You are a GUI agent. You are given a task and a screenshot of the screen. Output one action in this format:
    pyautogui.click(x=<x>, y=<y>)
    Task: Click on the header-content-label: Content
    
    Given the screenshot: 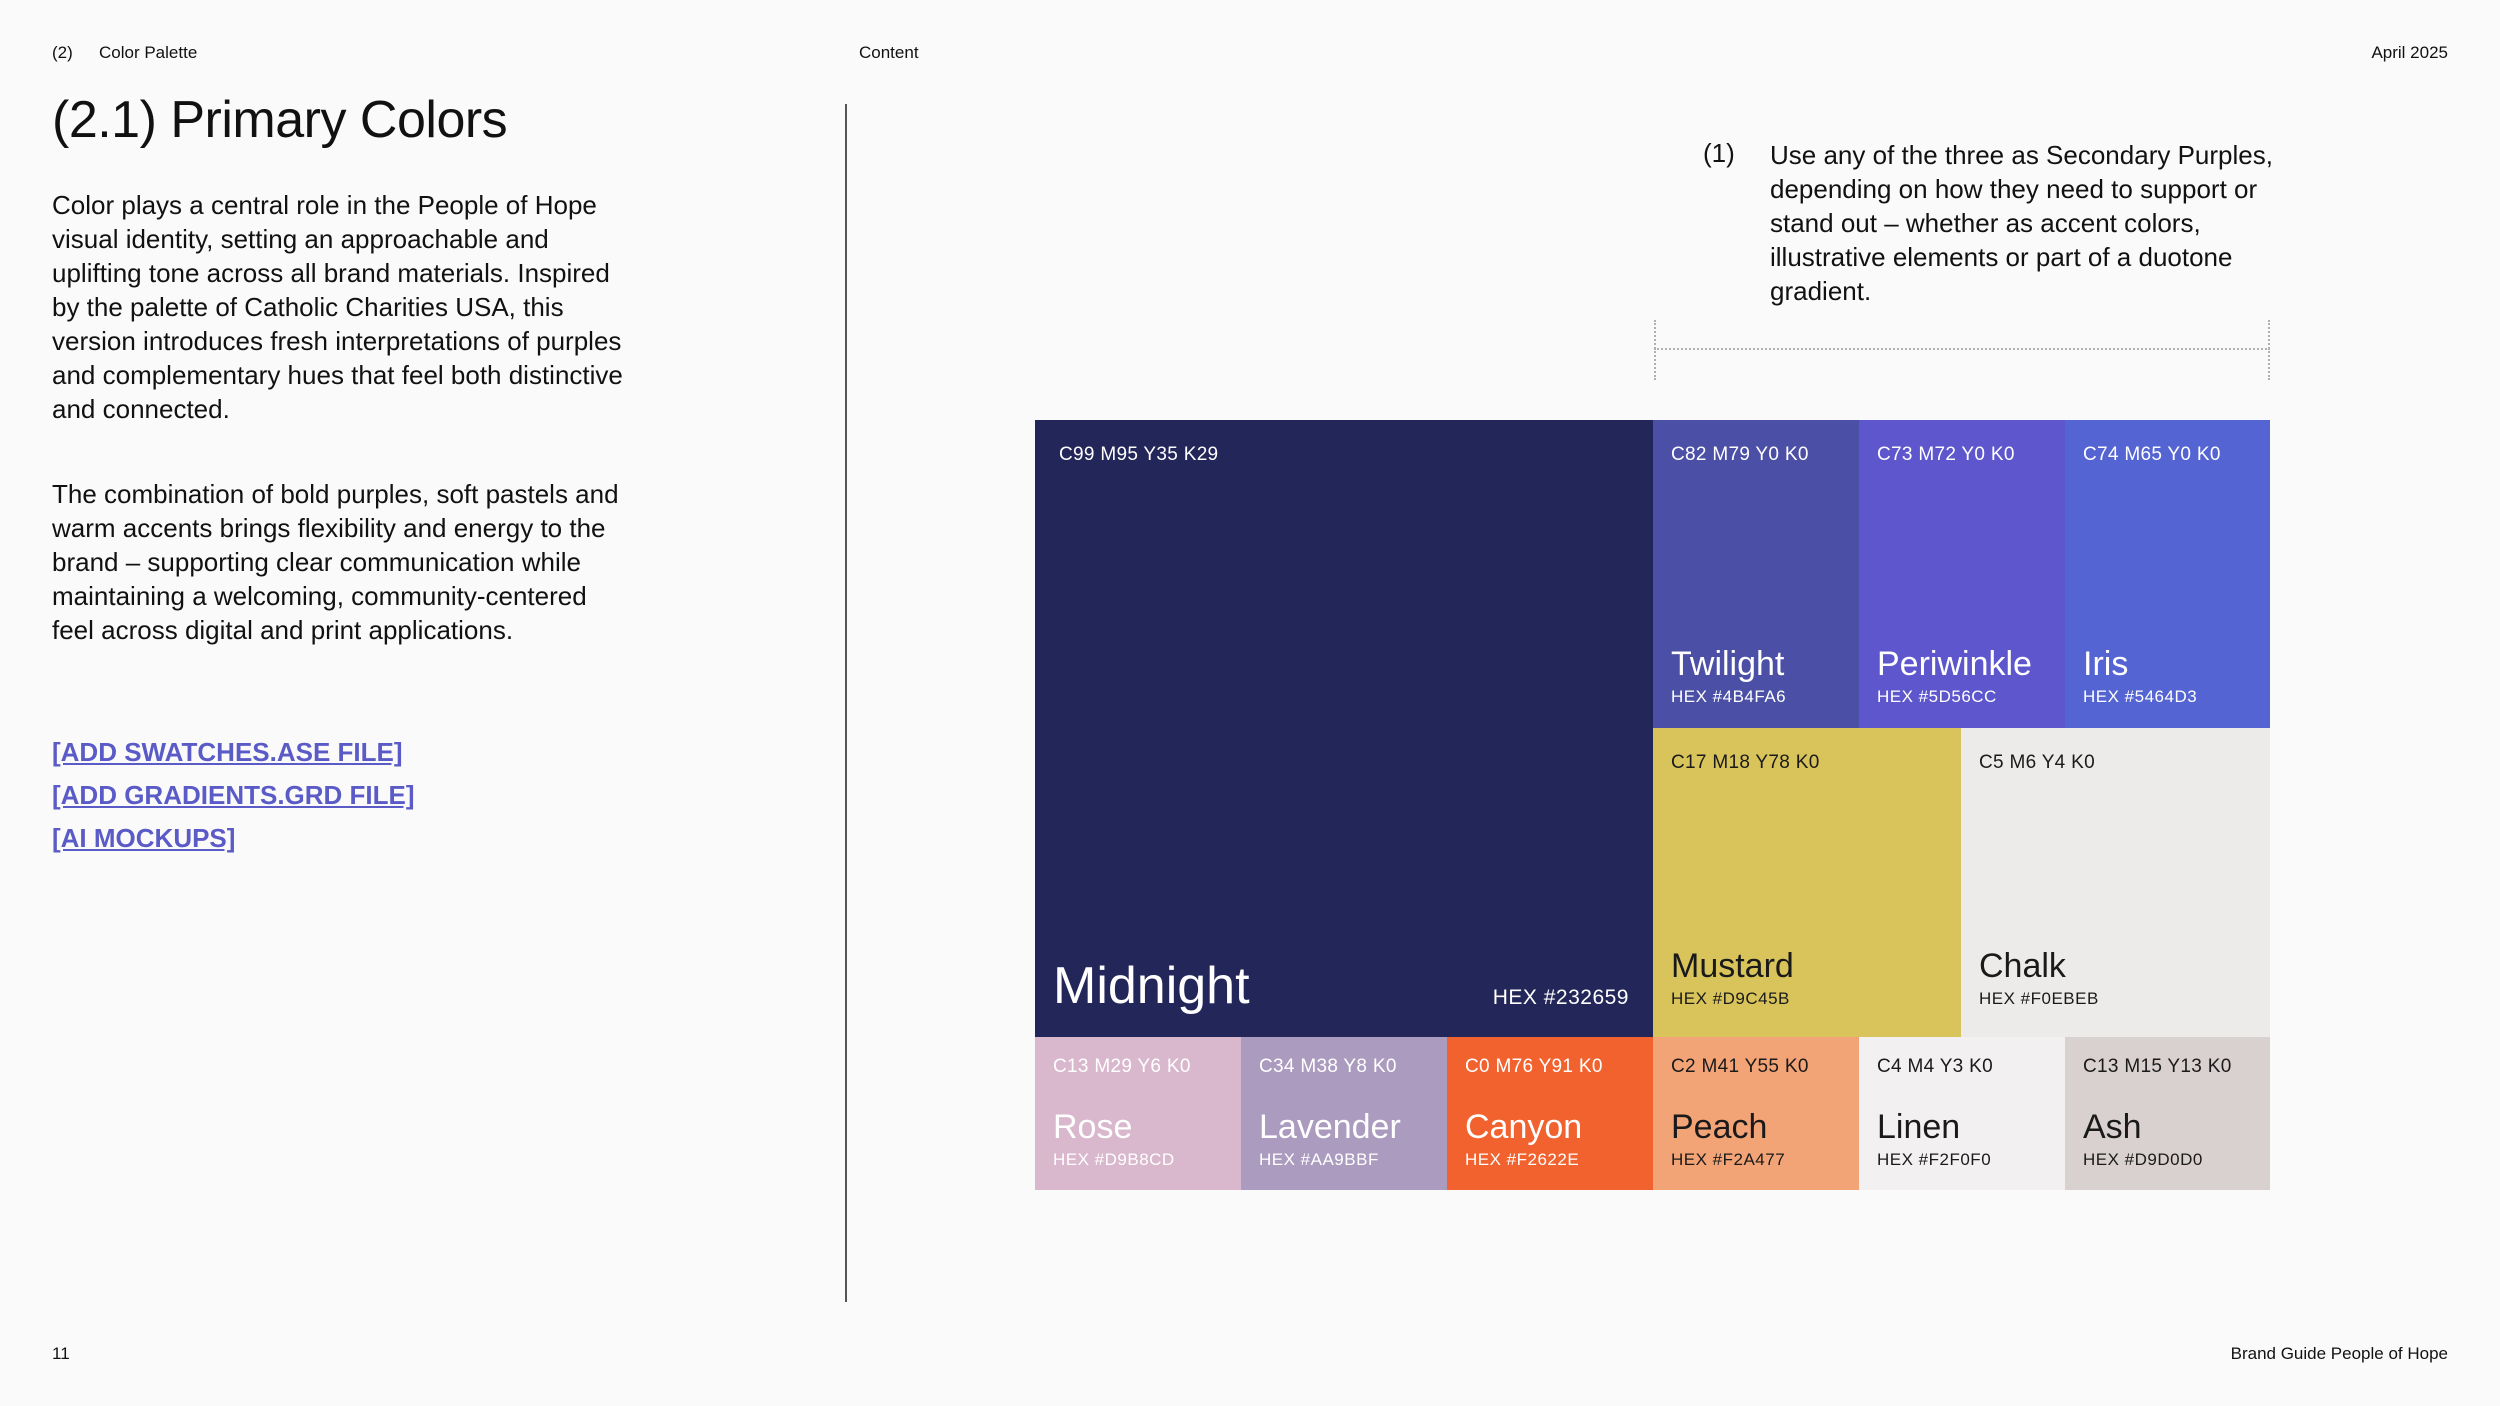 What is the action you would take?
    pyautogui.click(x=889, y=52)
    